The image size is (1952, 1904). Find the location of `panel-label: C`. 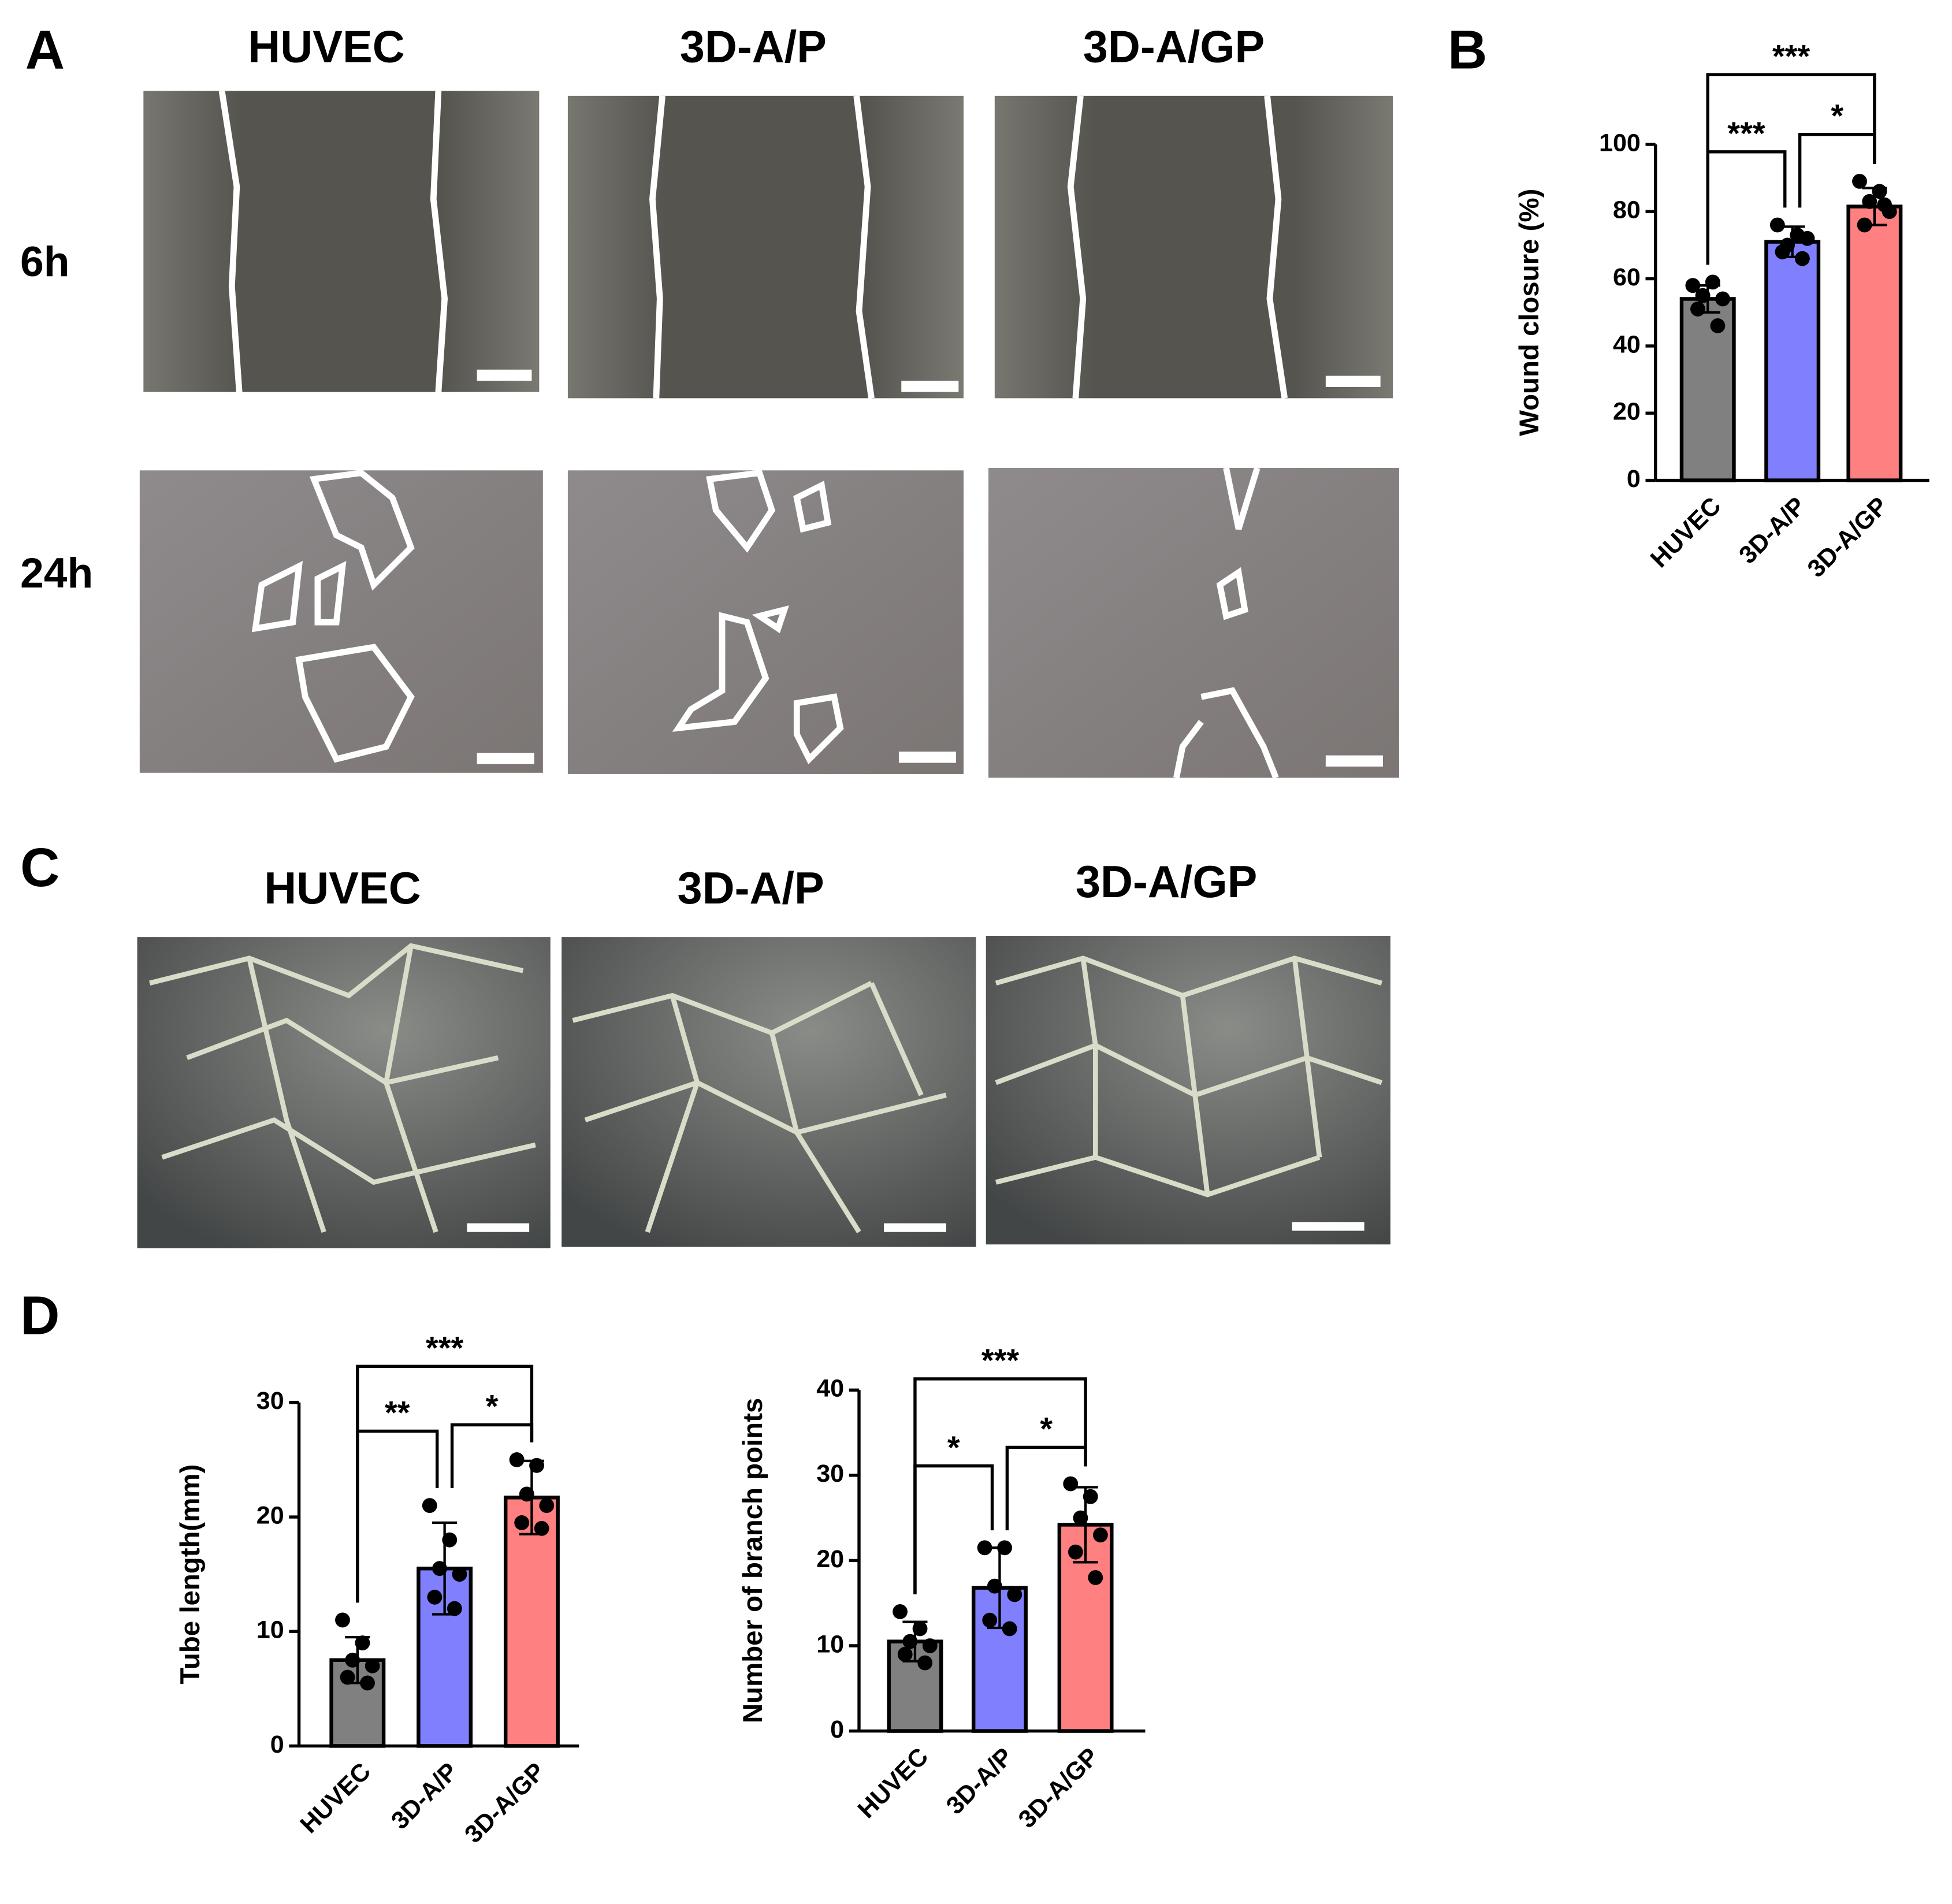

panel-label: C is located at coordinates (40, 867).